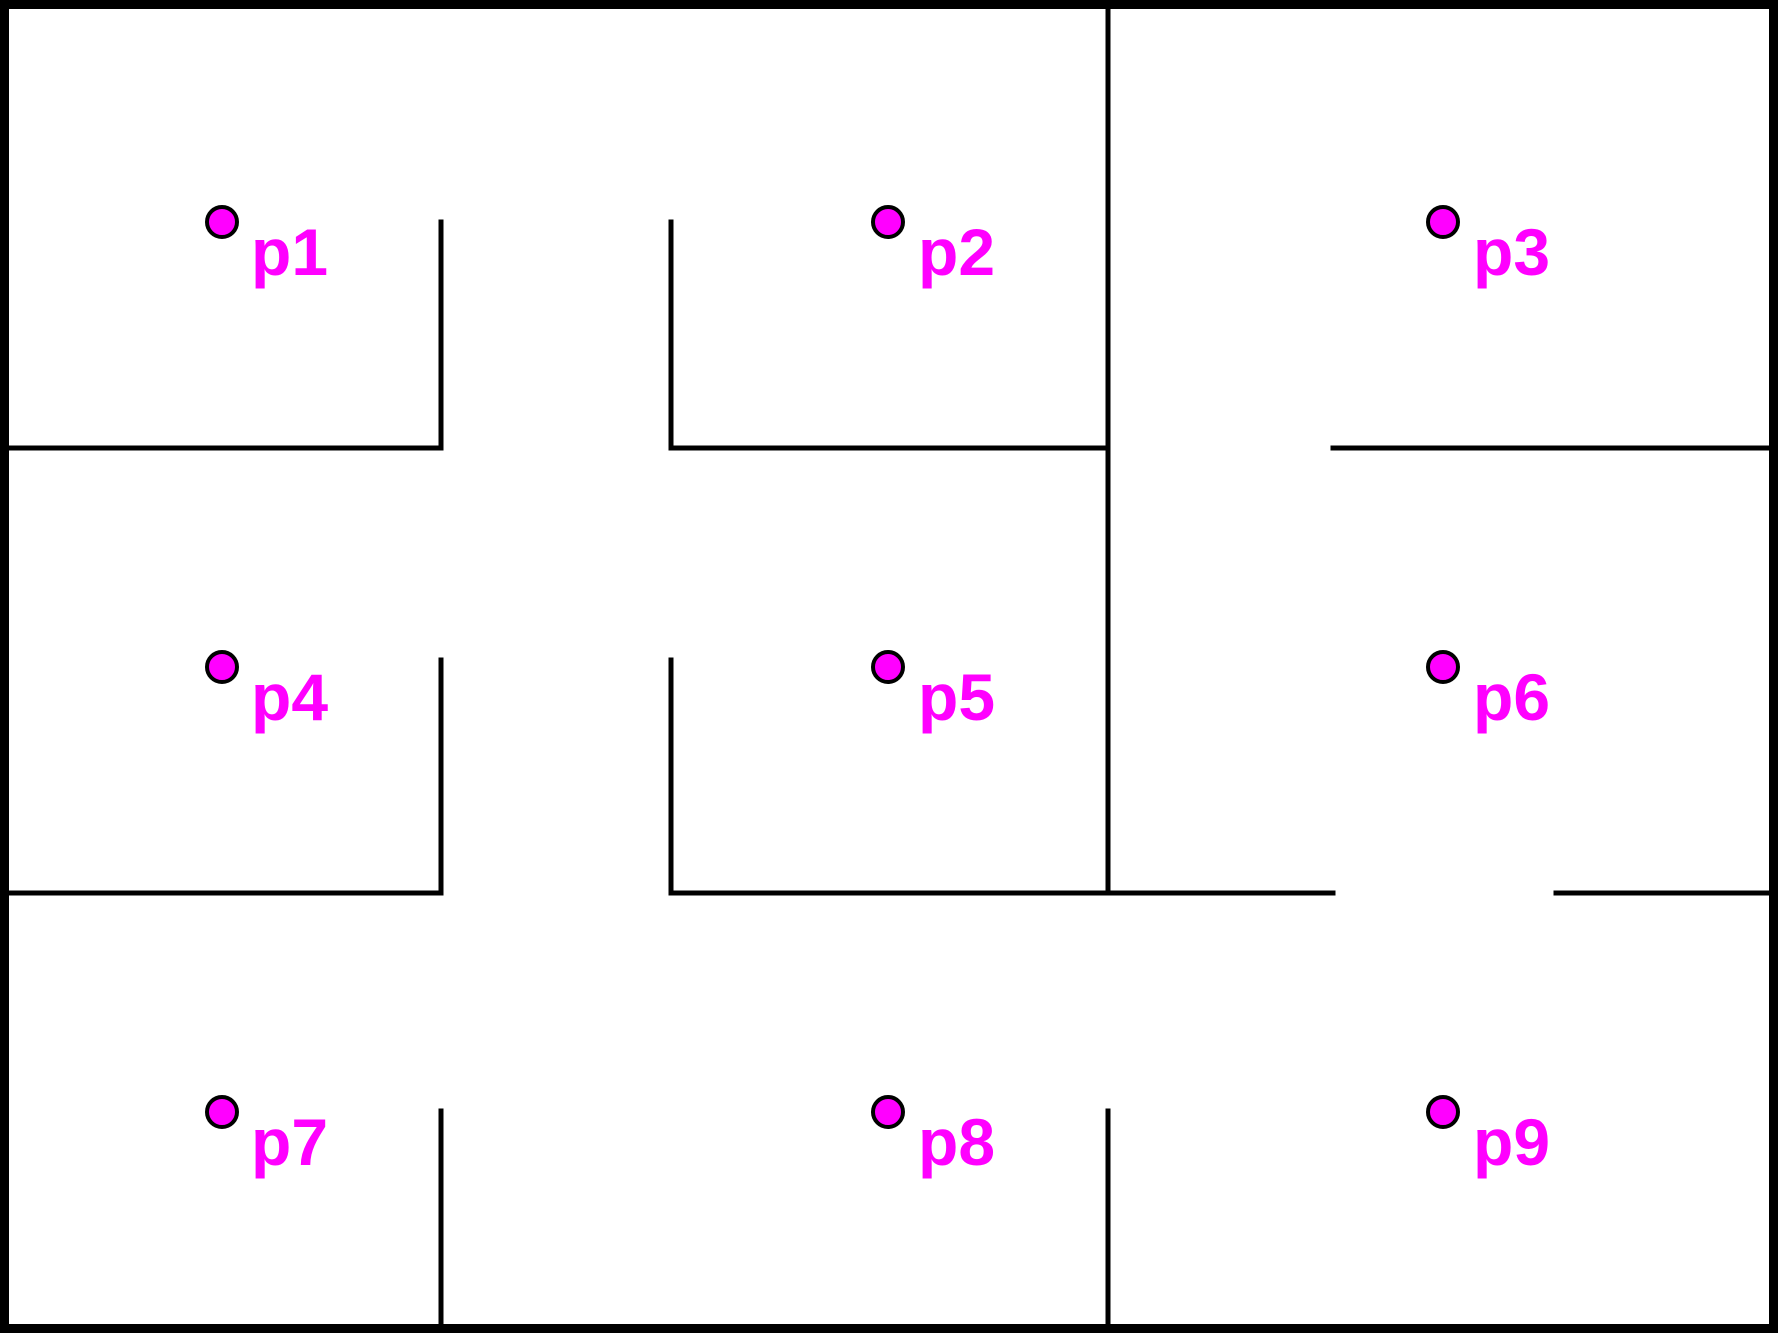  I want to click on wall-room-p4, so click(222, 776).